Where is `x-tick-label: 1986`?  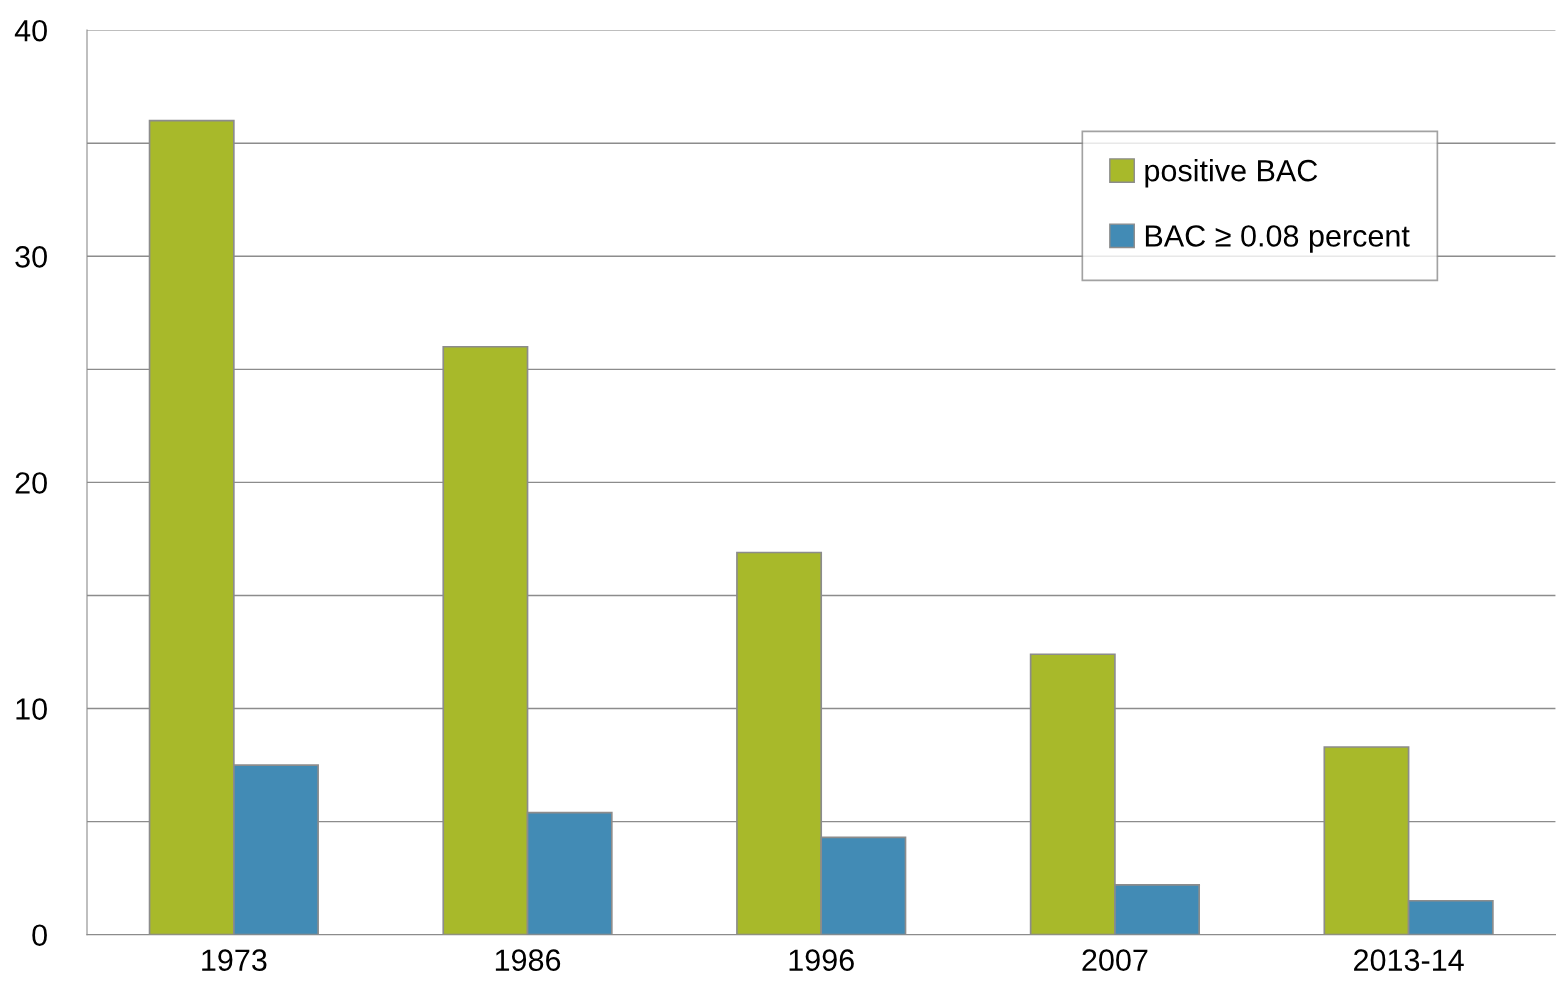 x-tick-label: 1986 is located at coordinates (528, 960).